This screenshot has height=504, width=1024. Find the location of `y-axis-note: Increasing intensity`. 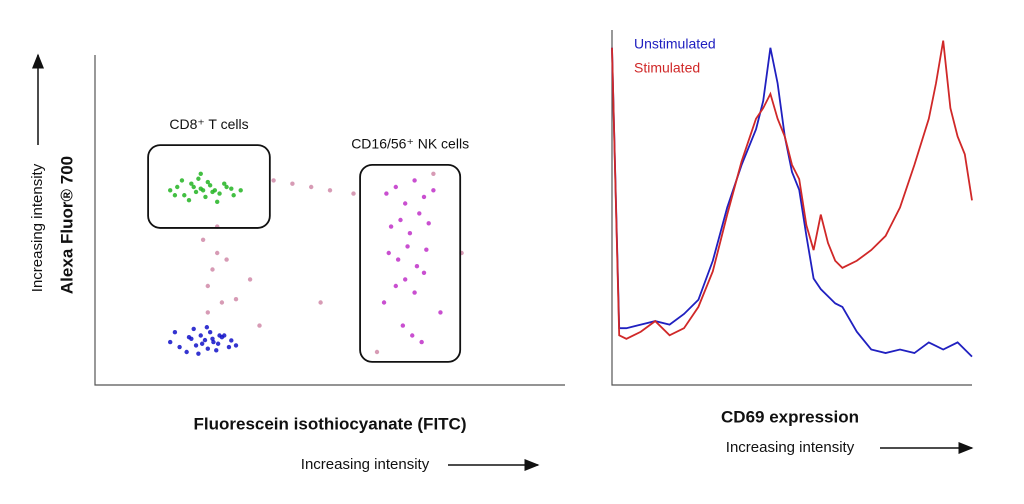

y-axis-note: Increasing intensity is located at coordinates (37, 227).